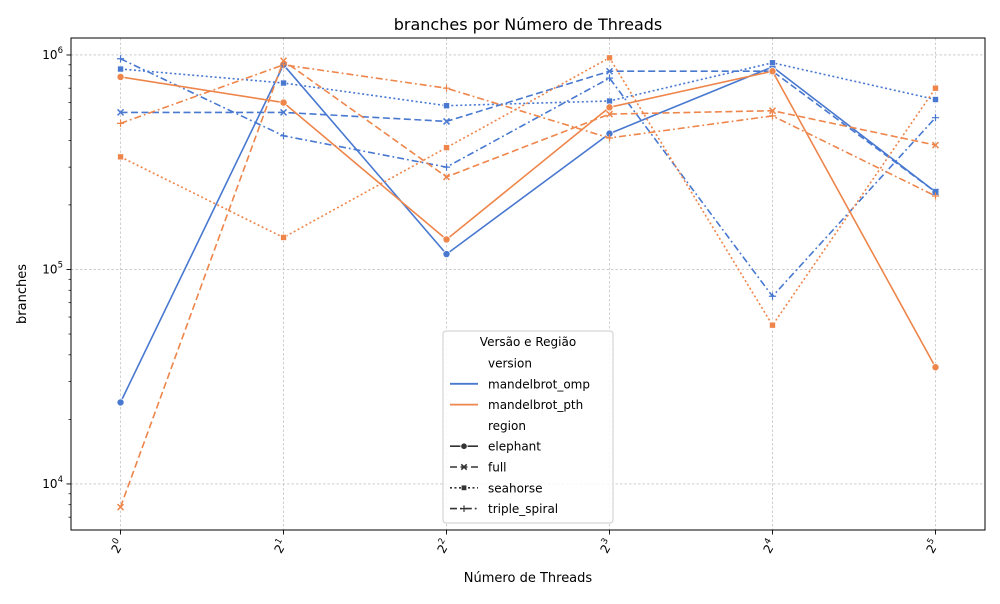 Image resolution: width=1000 pixels, height=604 pixels. What do you see at coordinates (52, 268) in the screenshot?
I see `y-tick-label: 10⁵` at bounding box center [52, 268].